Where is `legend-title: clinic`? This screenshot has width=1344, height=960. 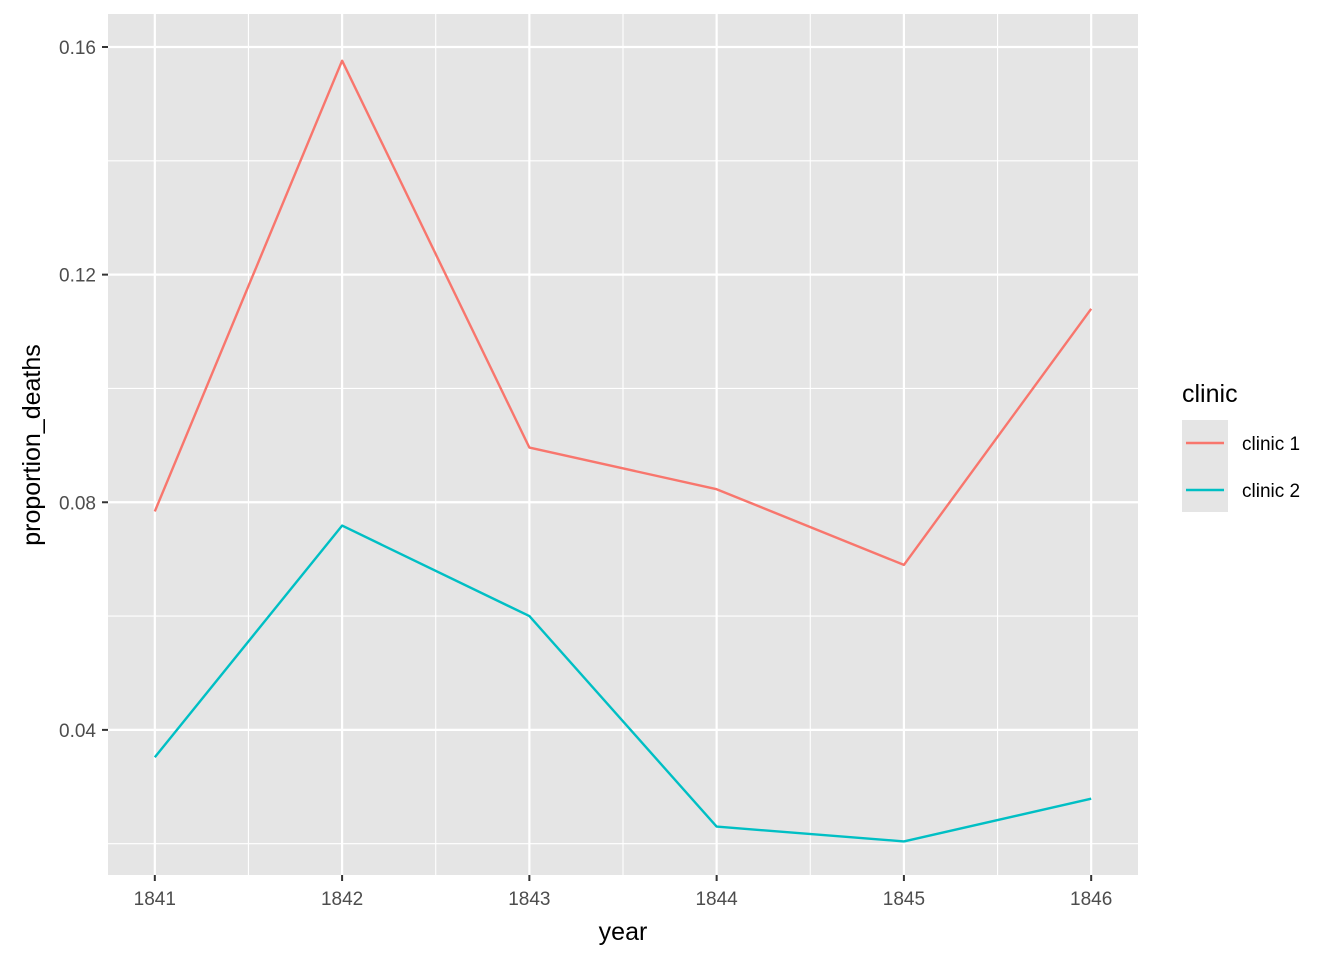 legend-title: clinic is located at coordinates (1210, 394).